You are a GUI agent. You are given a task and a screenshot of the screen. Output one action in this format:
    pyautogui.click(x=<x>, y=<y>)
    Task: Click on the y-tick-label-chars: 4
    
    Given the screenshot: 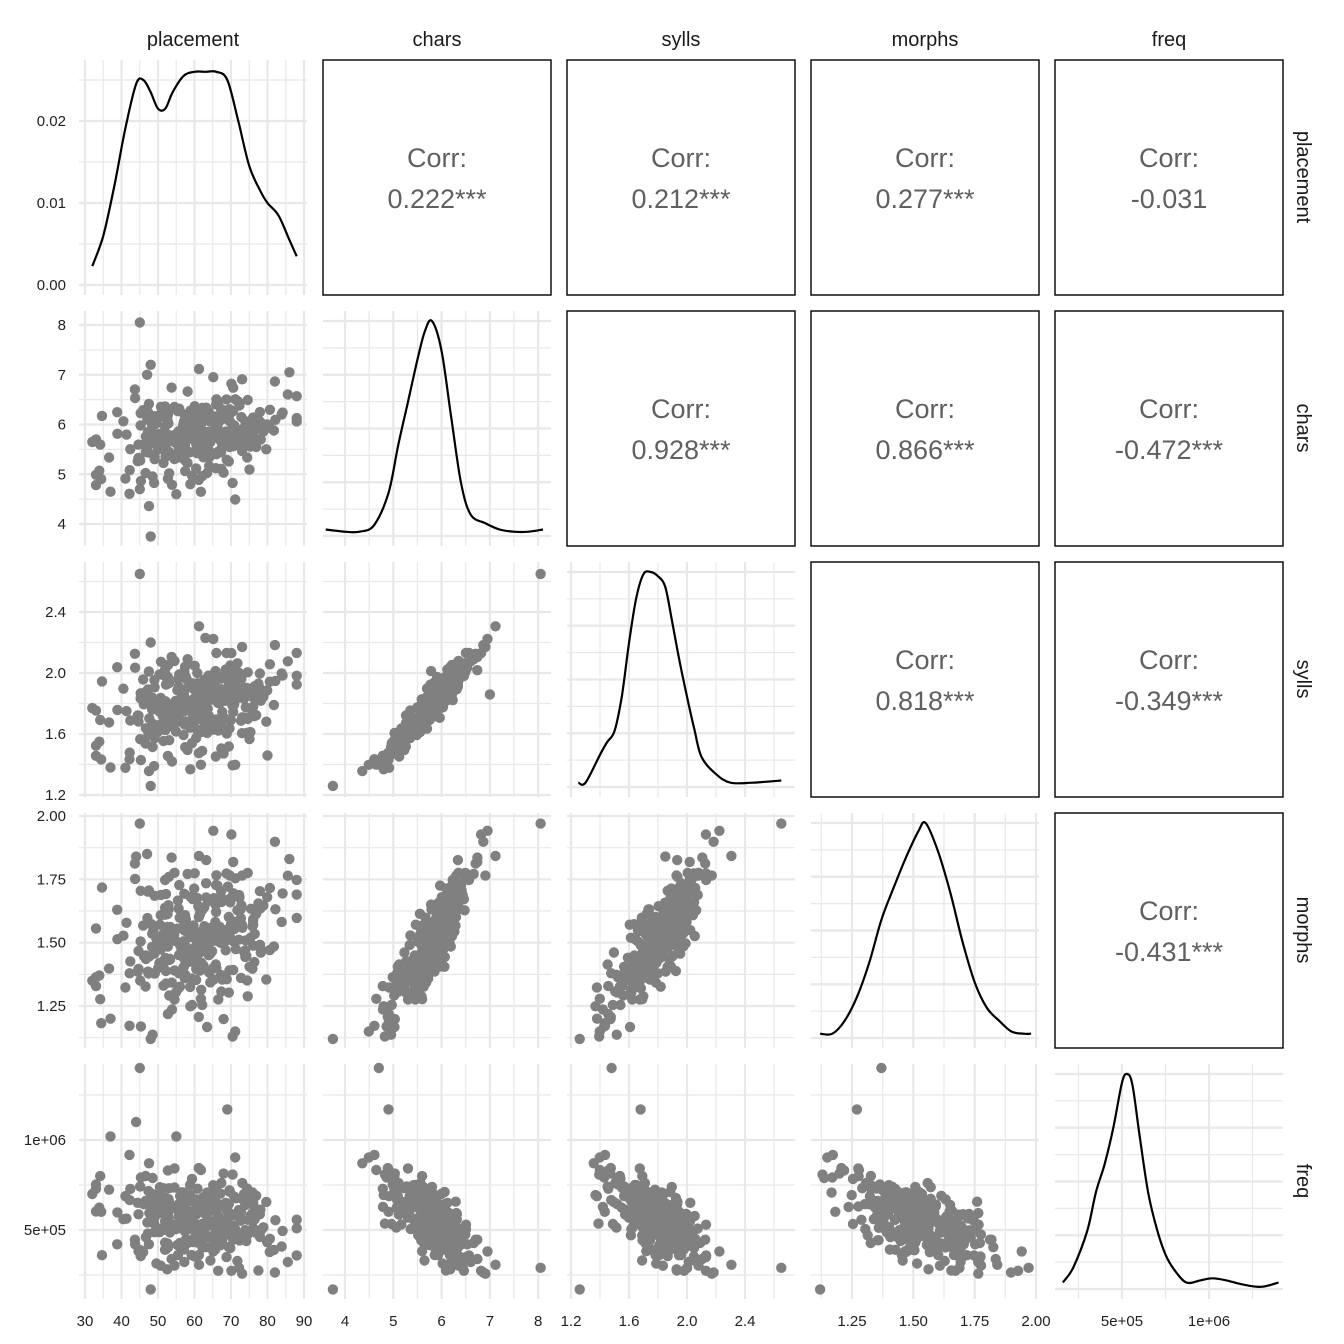 What is the action you would take?
    pyautogui.click(x=62, y=524)
    